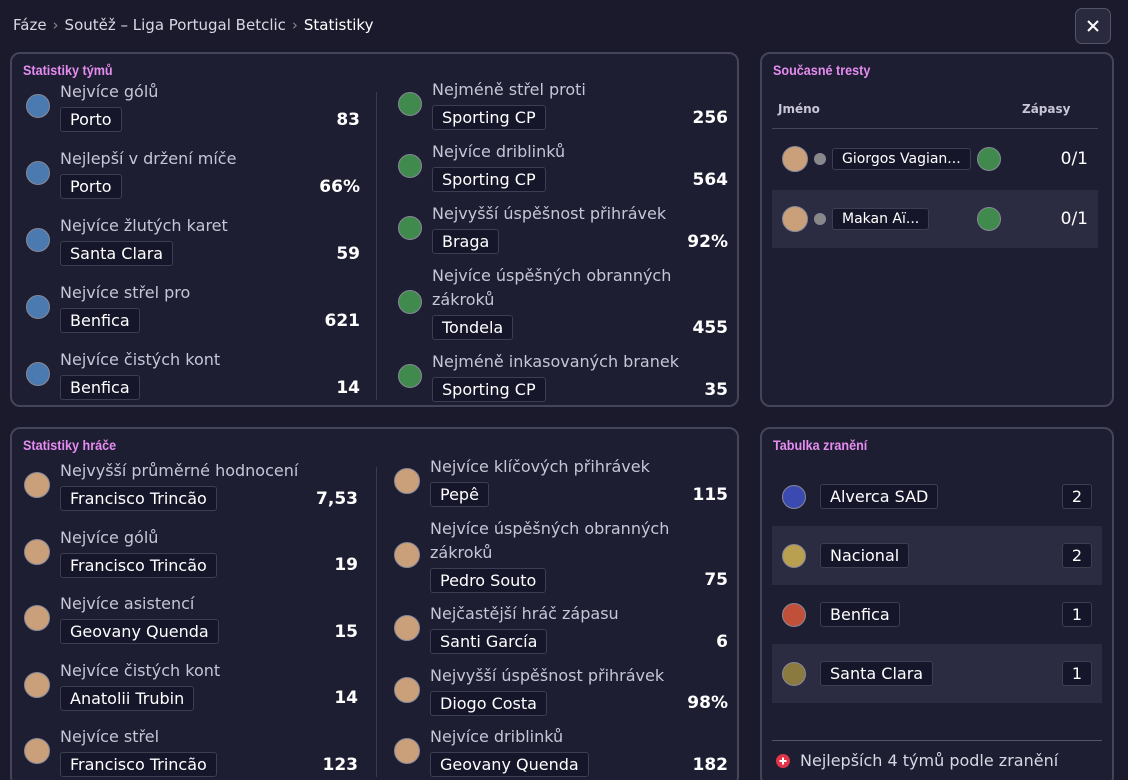  I want to click on stat-content: Nejméně střel proti Sporting CP 256, so click(580, 104).